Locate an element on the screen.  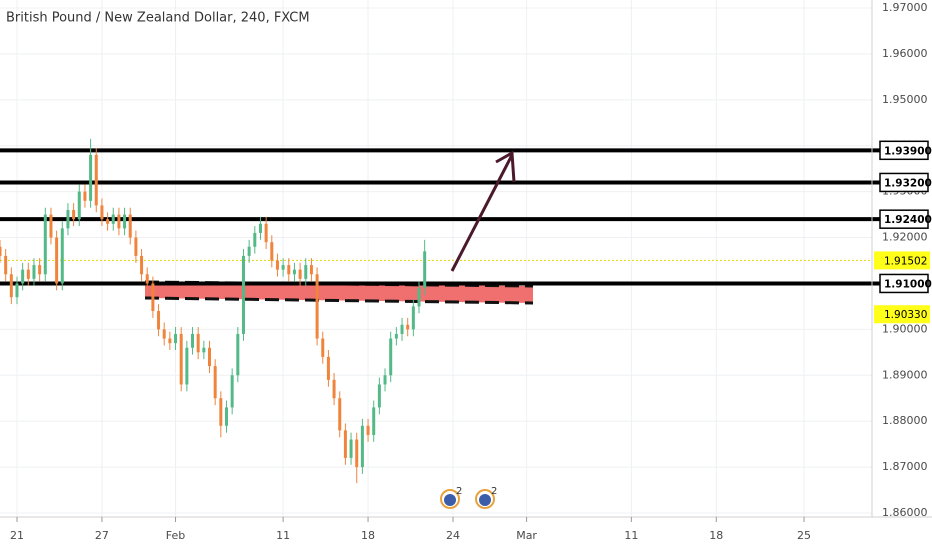
y-tick-label: 1.87000 is located at coordinates (905, 466).